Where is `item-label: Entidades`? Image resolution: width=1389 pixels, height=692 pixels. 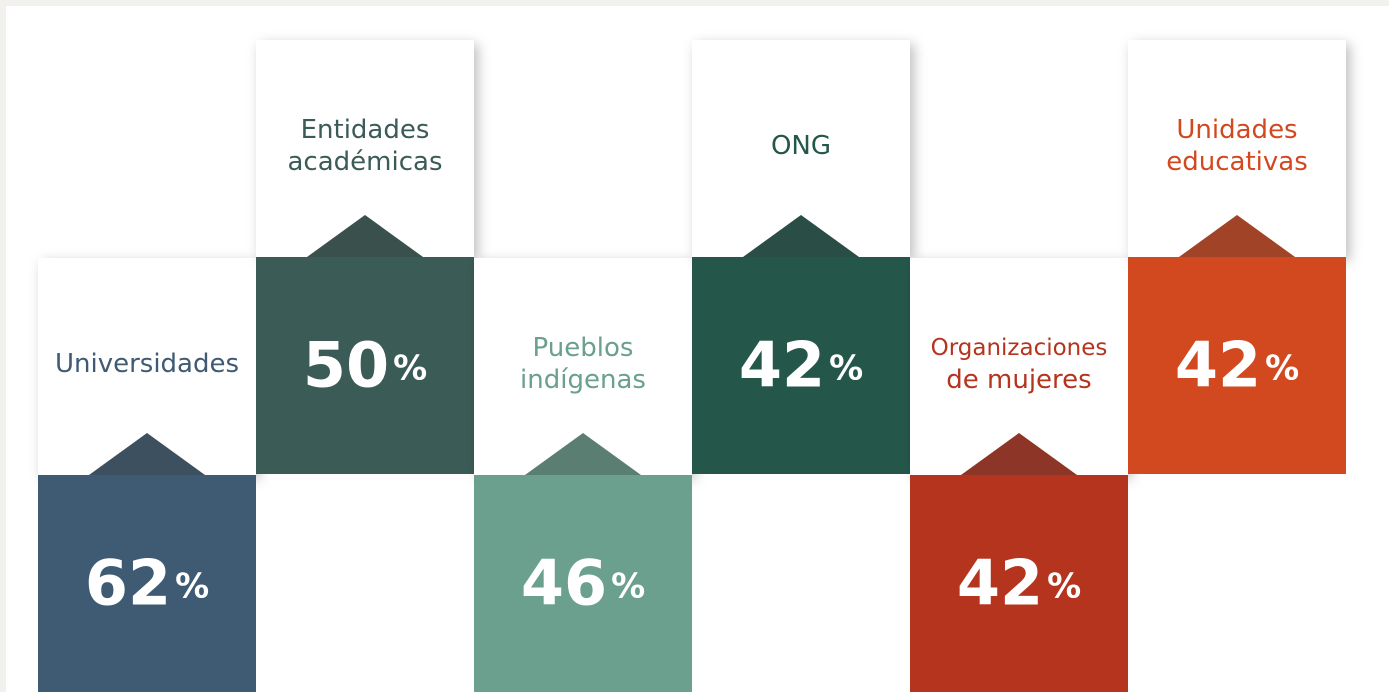 item-label: Entidades is located at coordinates (365, 130).